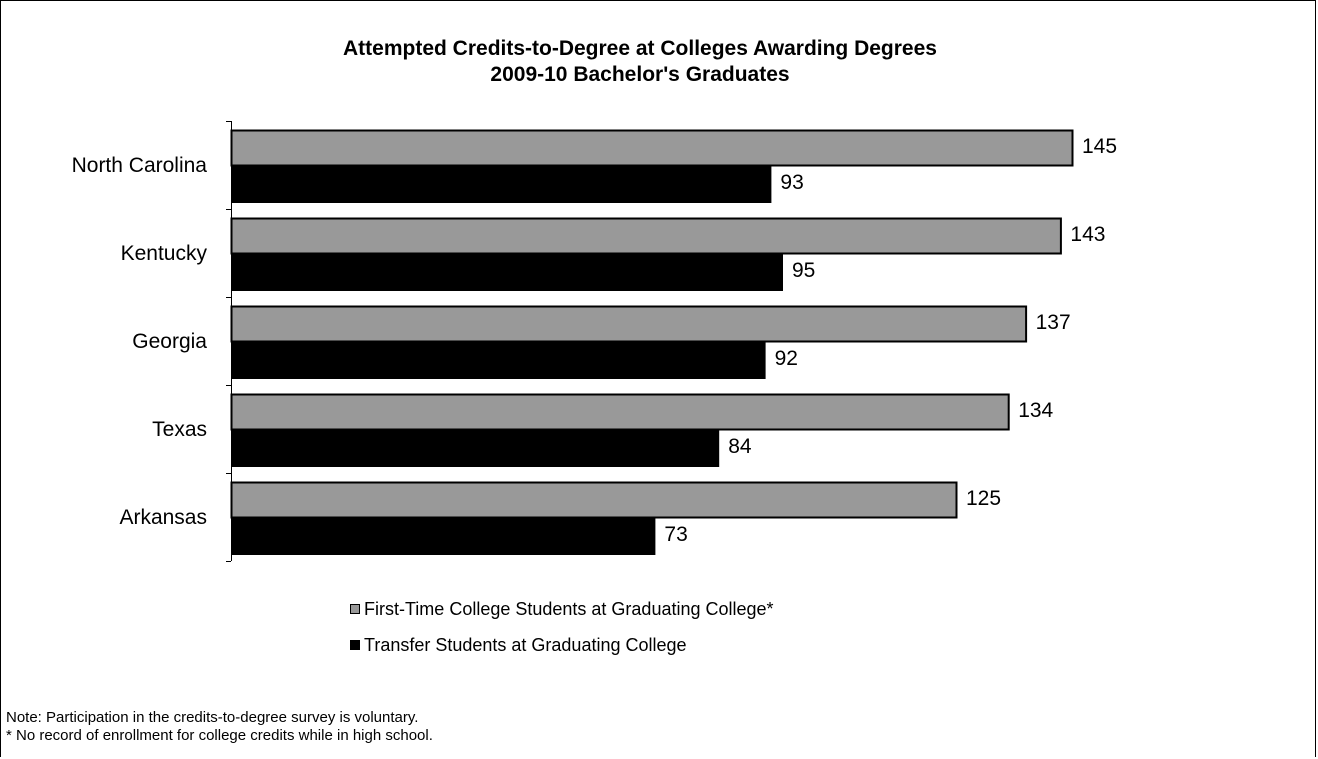 The height and width of the screenshot is (759, 1318). I want to click on data-label: 134, so click(1035, 410).